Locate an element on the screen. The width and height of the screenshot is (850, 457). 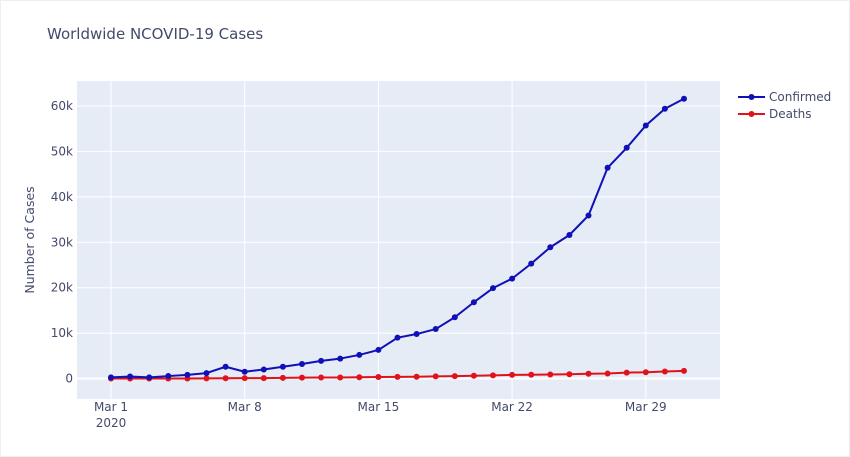
legend-item-deaths: Deaths is located at coordinates (775, 114).